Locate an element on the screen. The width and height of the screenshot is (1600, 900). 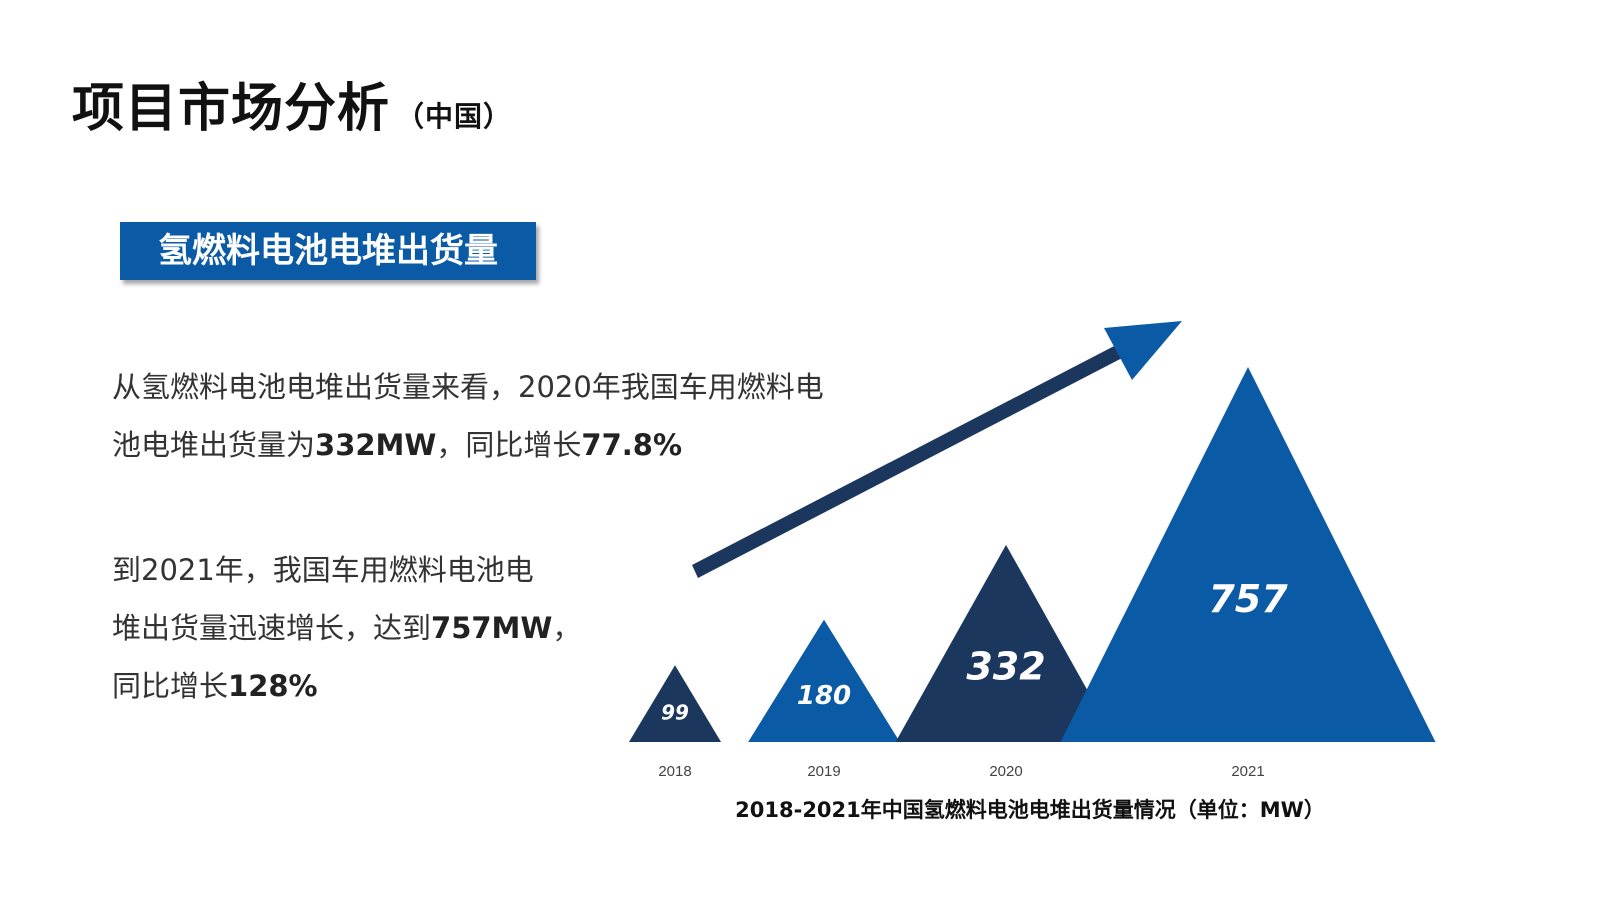
para2-line3: 同比增长128% is located at coordinates (346, 686).